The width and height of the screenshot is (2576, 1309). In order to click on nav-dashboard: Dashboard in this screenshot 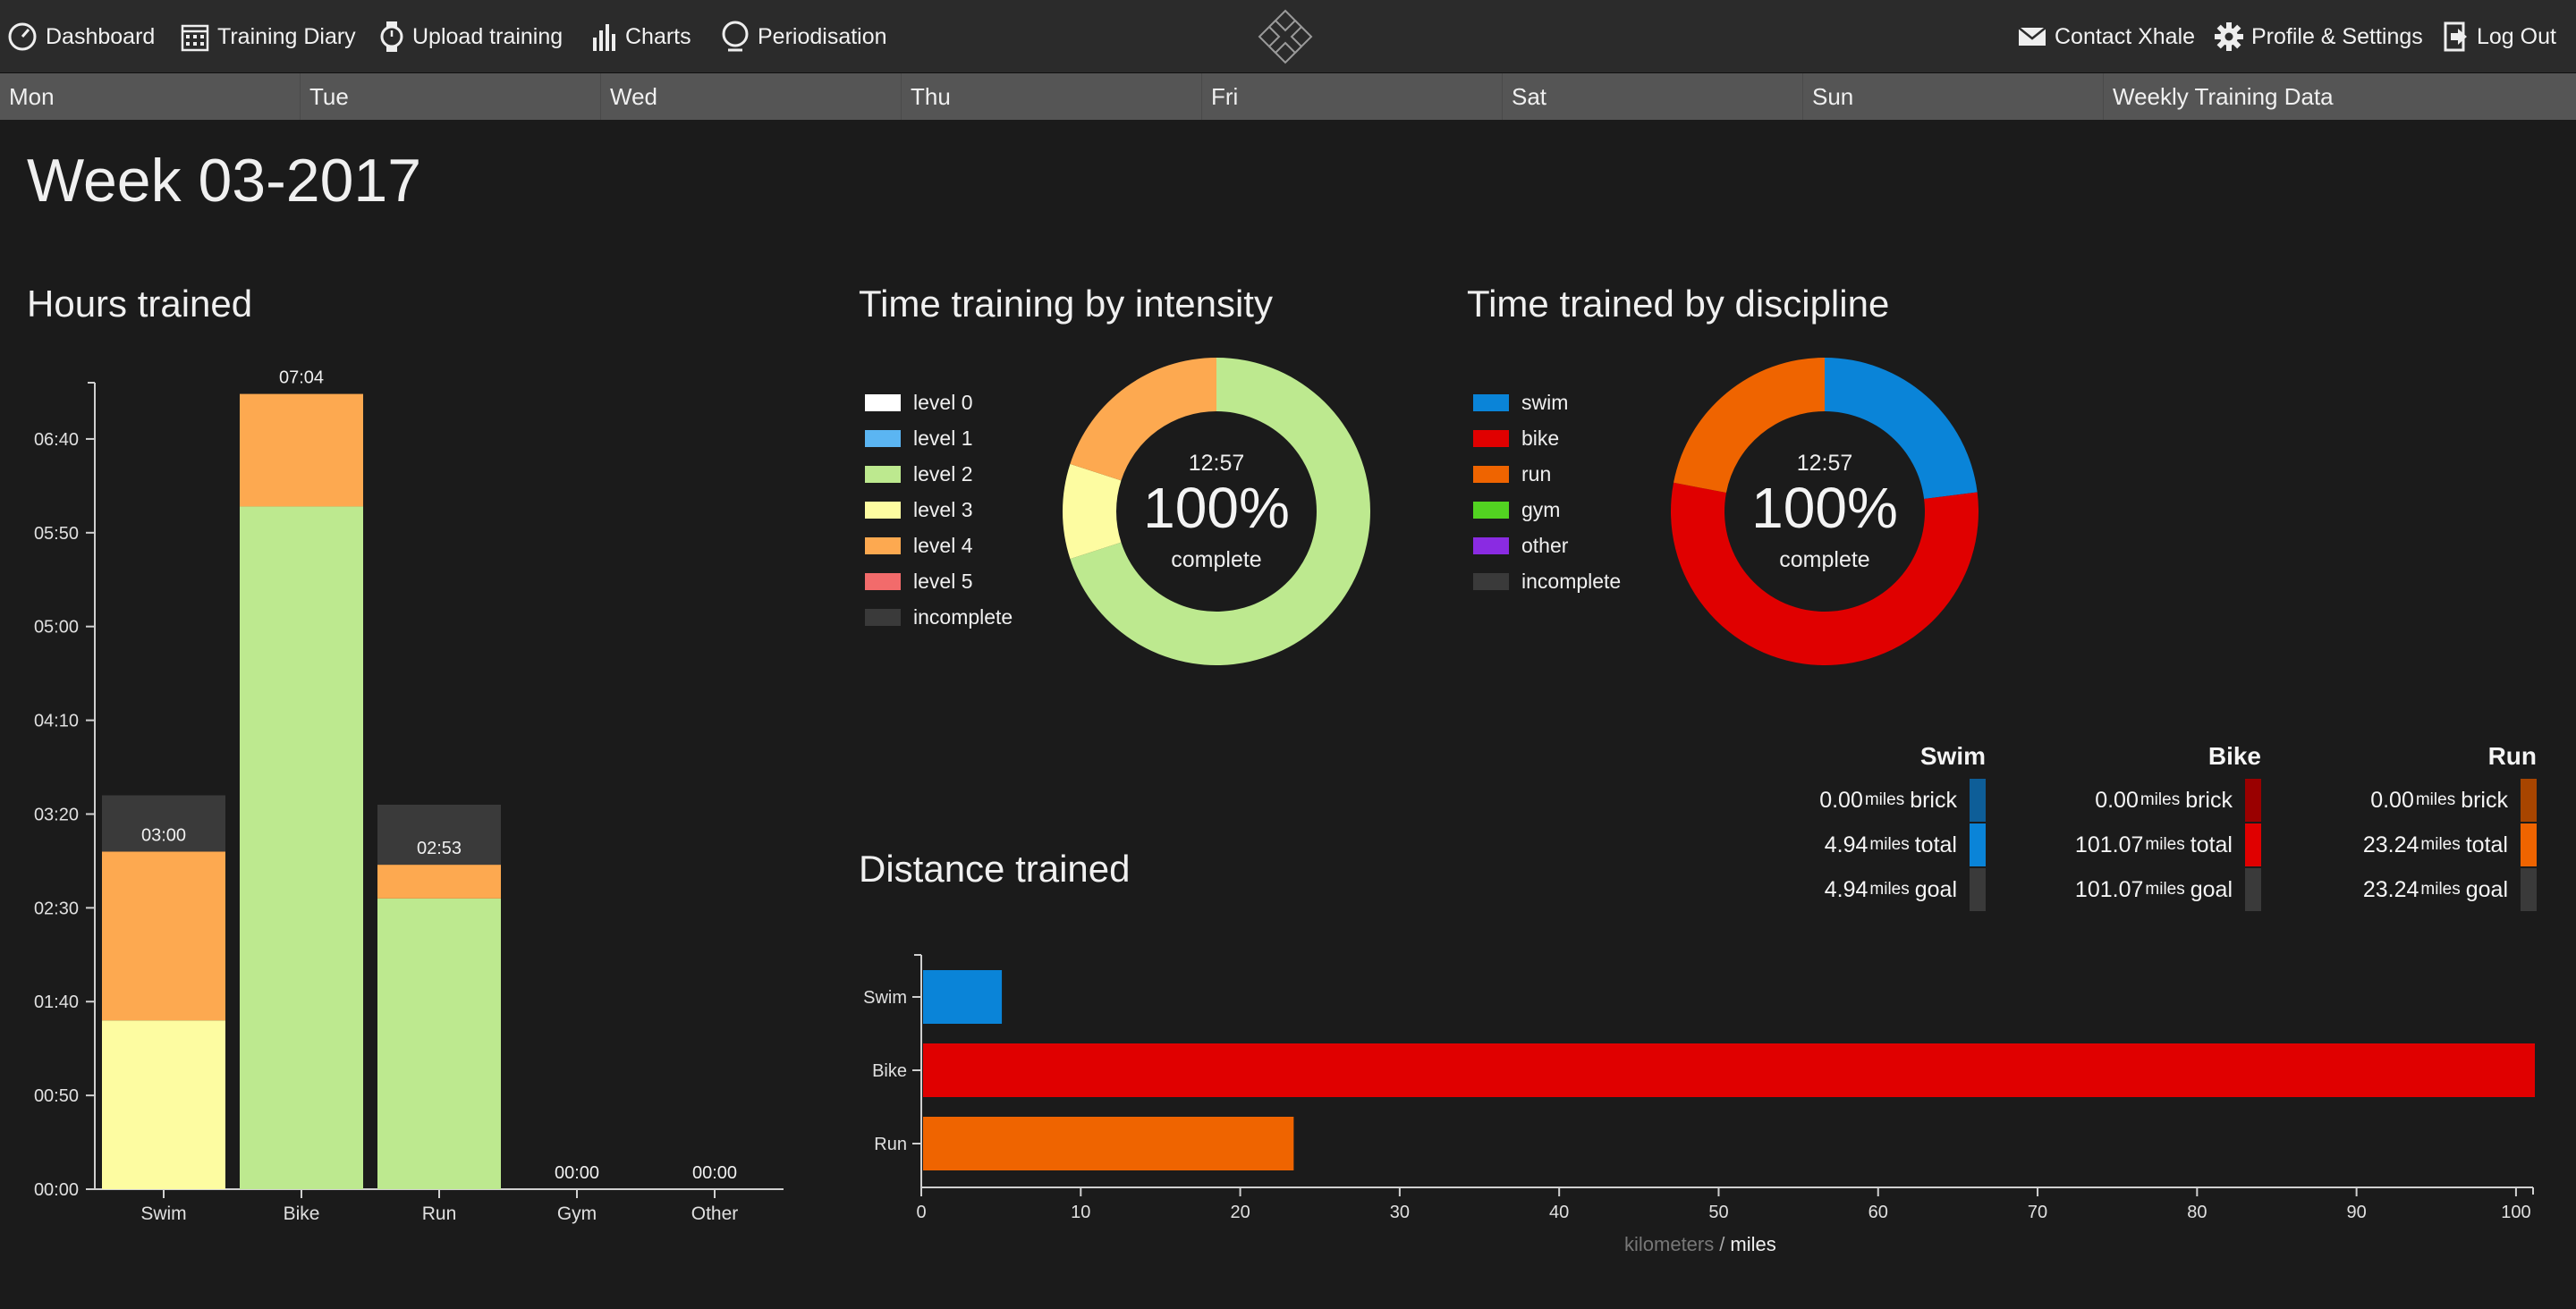, I will do `click(81, 36)`.